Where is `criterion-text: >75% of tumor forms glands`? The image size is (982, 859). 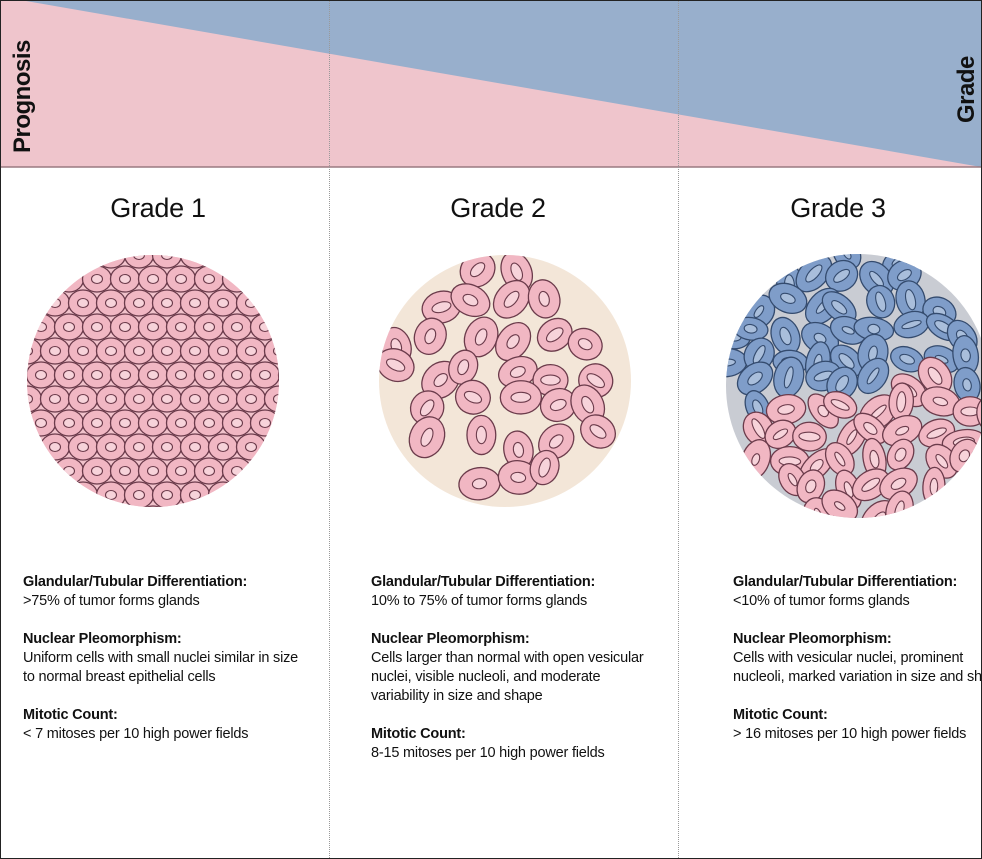
criterion-text: >75% of tumor forms glands is located at coordinates (111, 601).